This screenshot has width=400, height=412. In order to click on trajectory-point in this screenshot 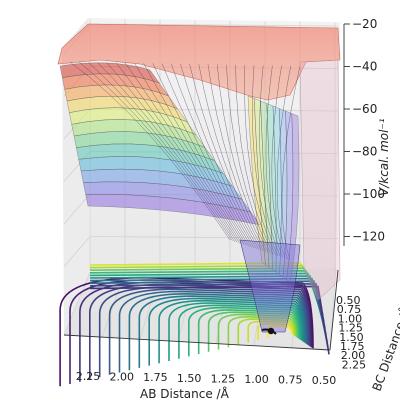, I will do `click(271, 331)`.